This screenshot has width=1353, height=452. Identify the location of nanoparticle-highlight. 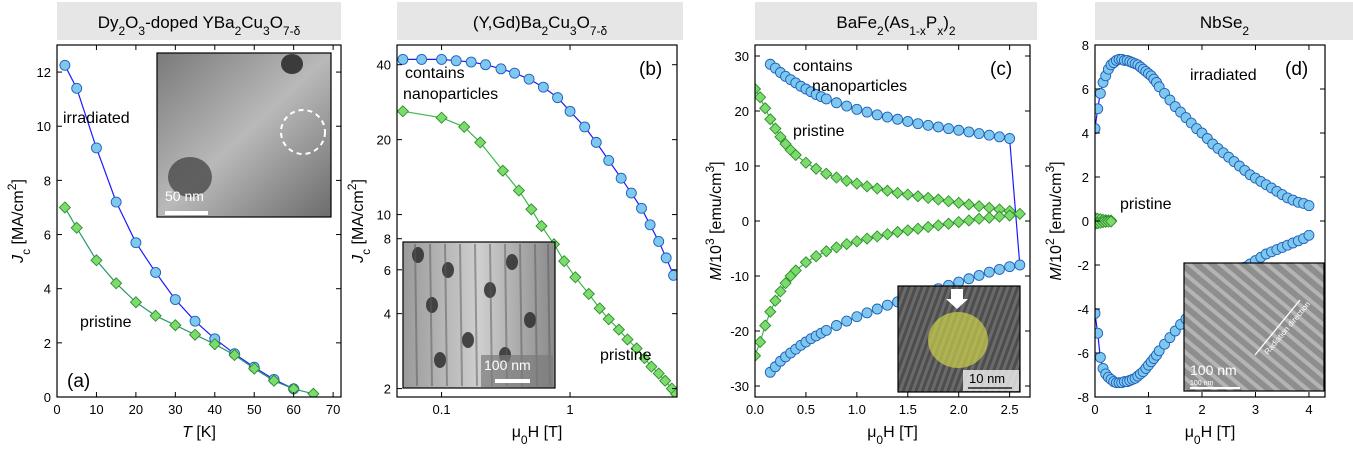
(958, 340).